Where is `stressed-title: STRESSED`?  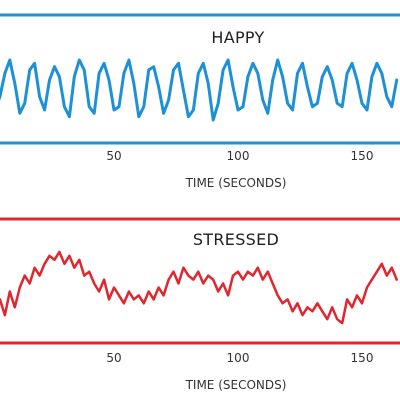 stressed-title: STRESSED is located at coordinates (236, 239).